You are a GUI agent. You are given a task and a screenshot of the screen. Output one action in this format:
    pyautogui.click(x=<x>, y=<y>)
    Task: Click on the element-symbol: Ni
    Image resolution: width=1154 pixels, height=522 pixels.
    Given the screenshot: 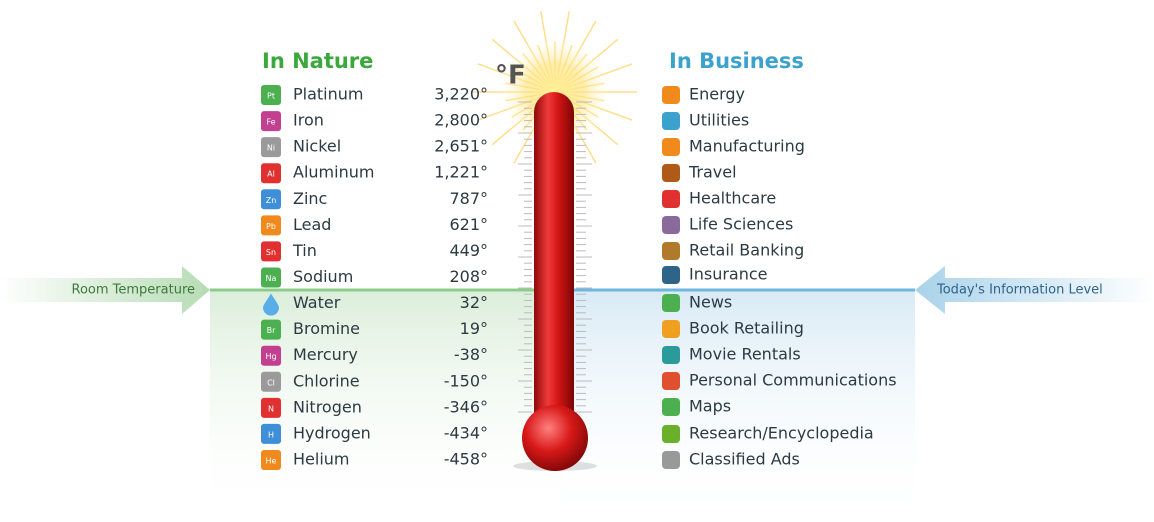 What is the action you would take?
    pyautogui.click(x=271, y=148)
    